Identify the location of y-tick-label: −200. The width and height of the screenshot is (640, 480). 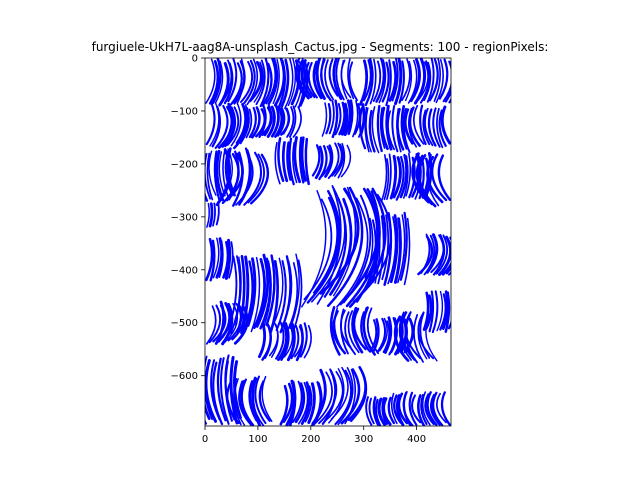
(184, 164).